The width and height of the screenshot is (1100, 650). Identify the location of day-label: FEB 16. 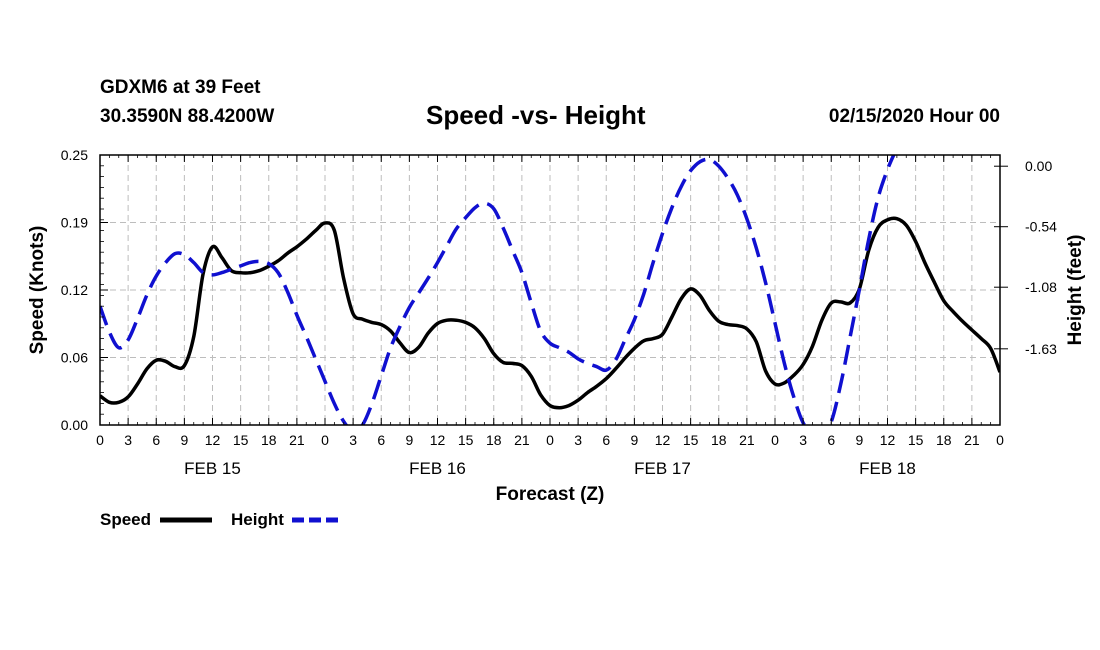
(437, 468).